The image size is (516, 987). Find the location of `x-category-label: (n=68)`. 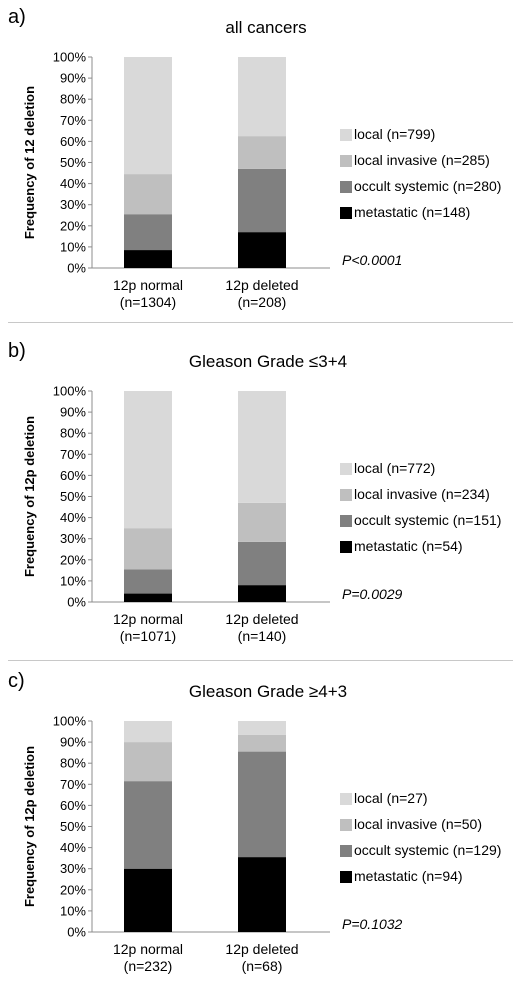

x-category-label: (n=68) is located at coordinates (262, 966).